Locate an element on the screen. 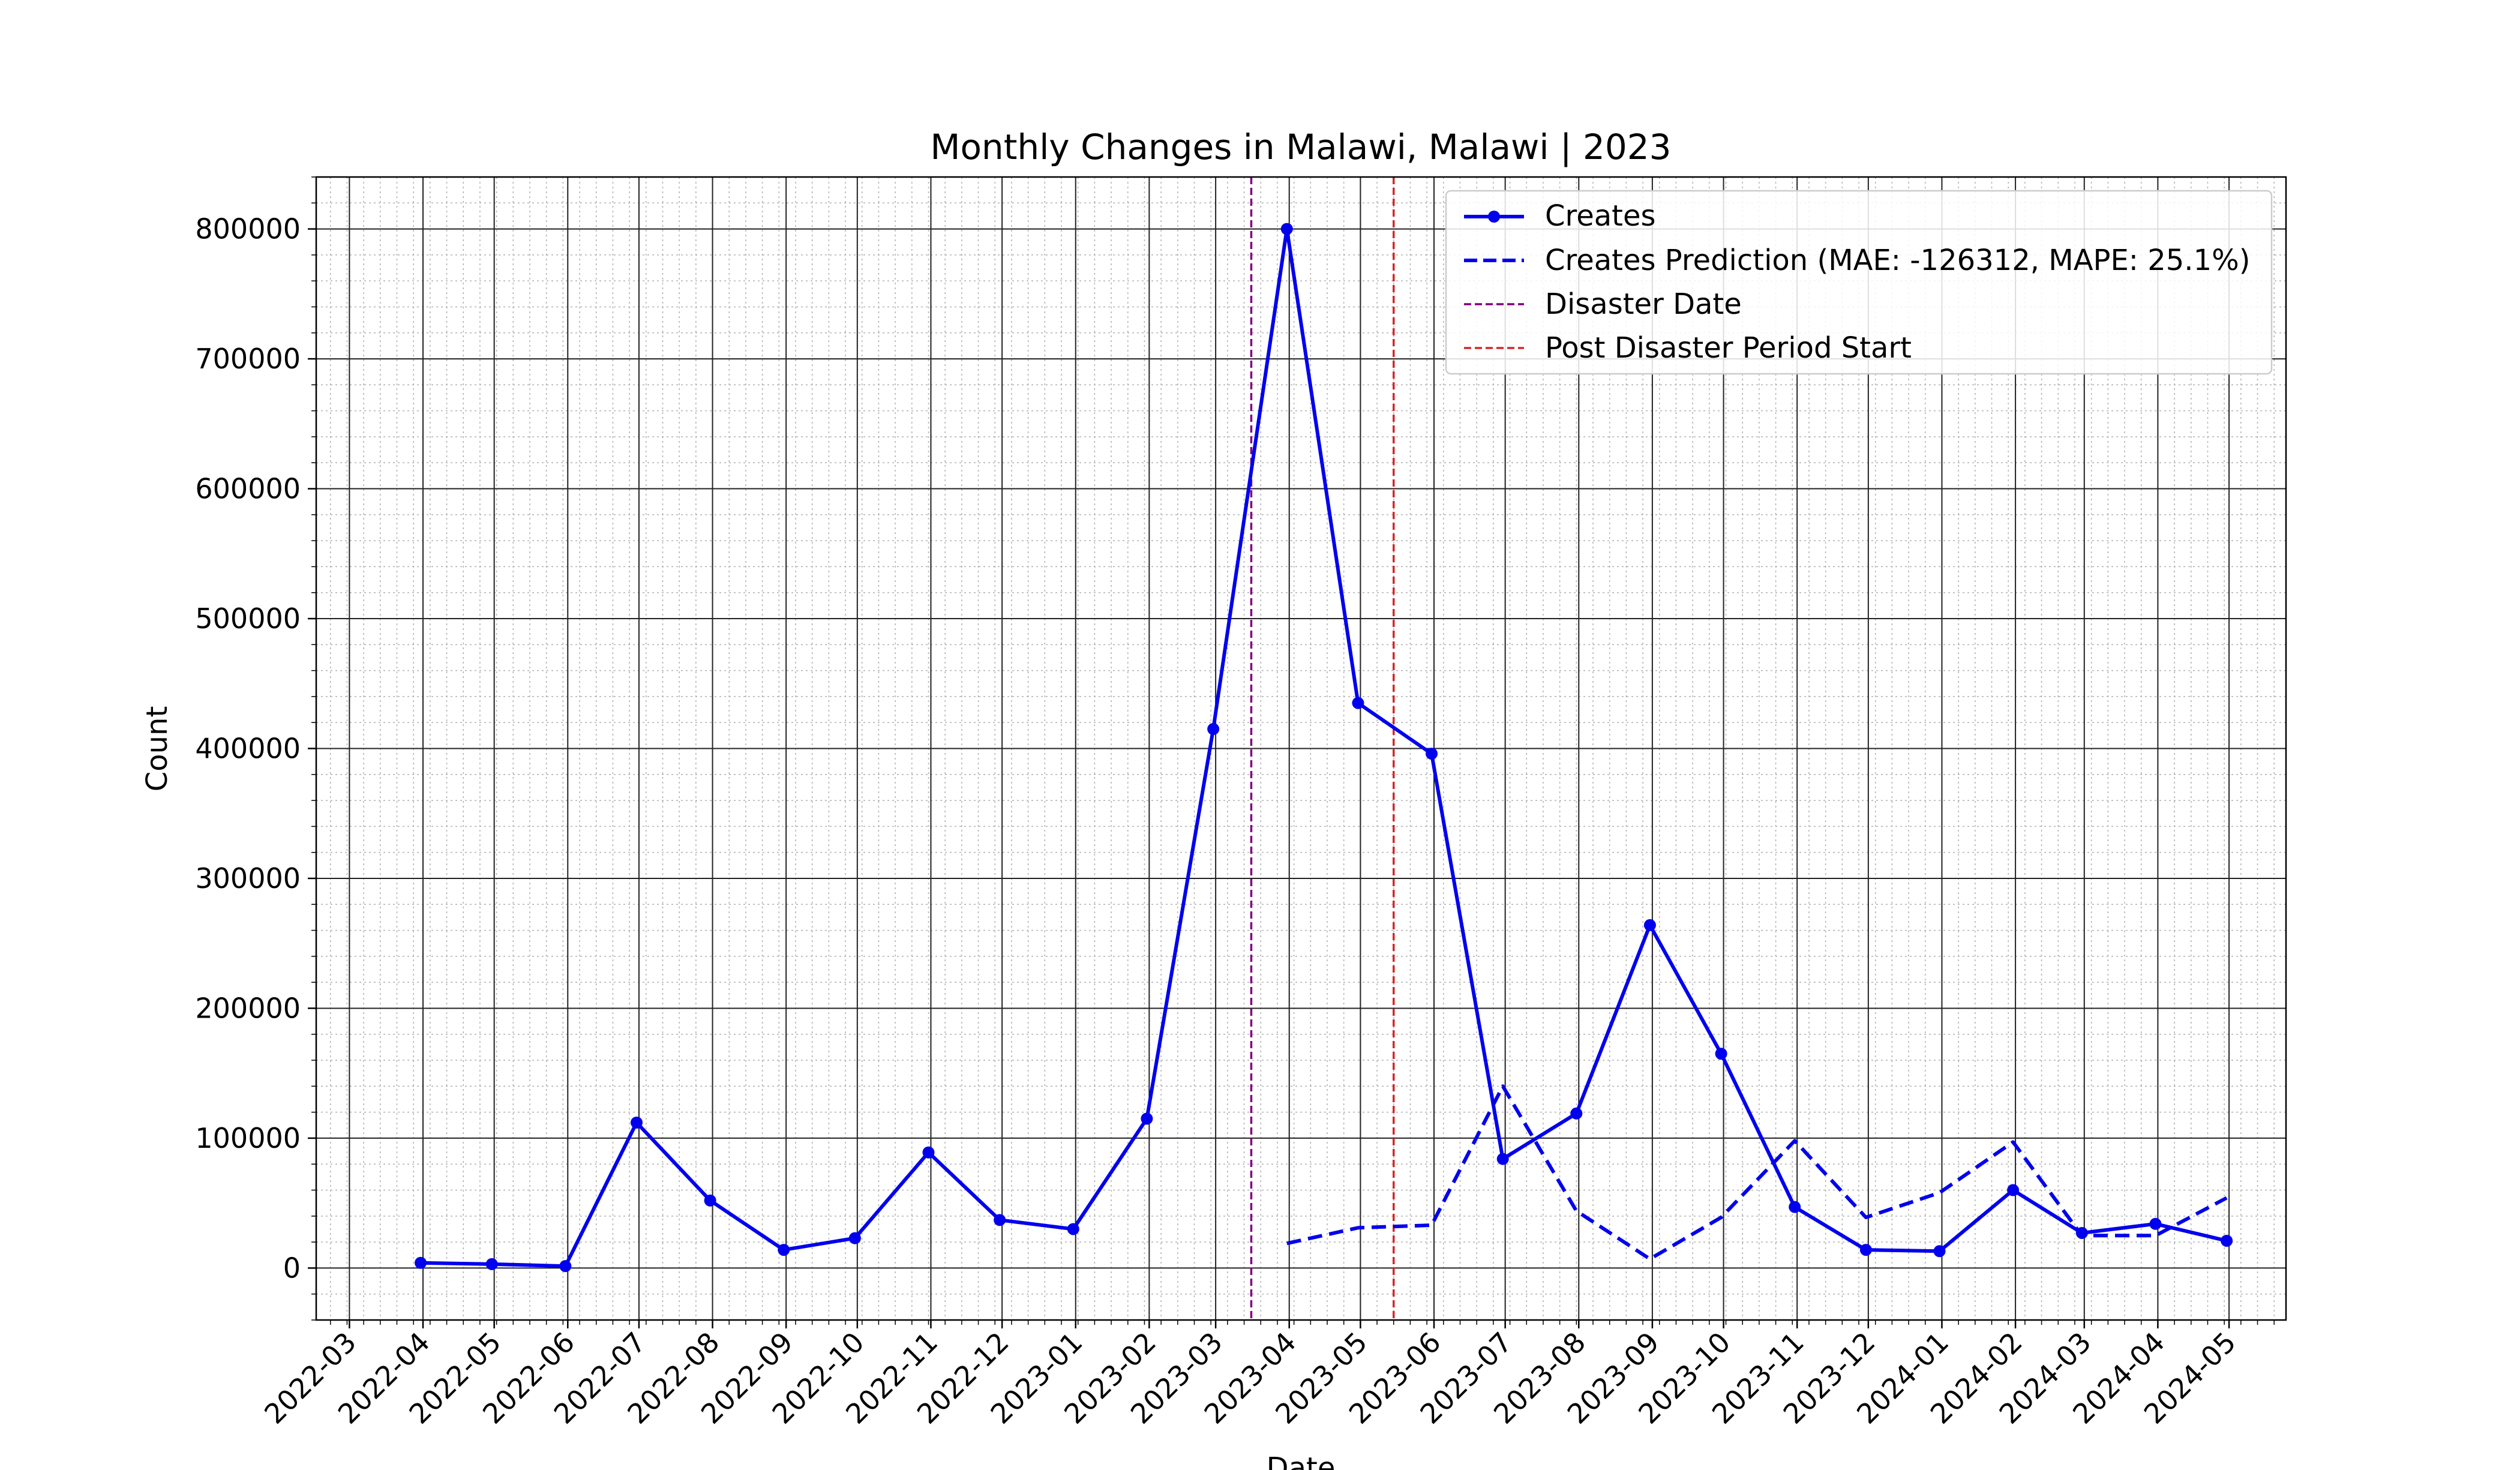  y-tick-label: 0 is located at coordinates (292, 1268).